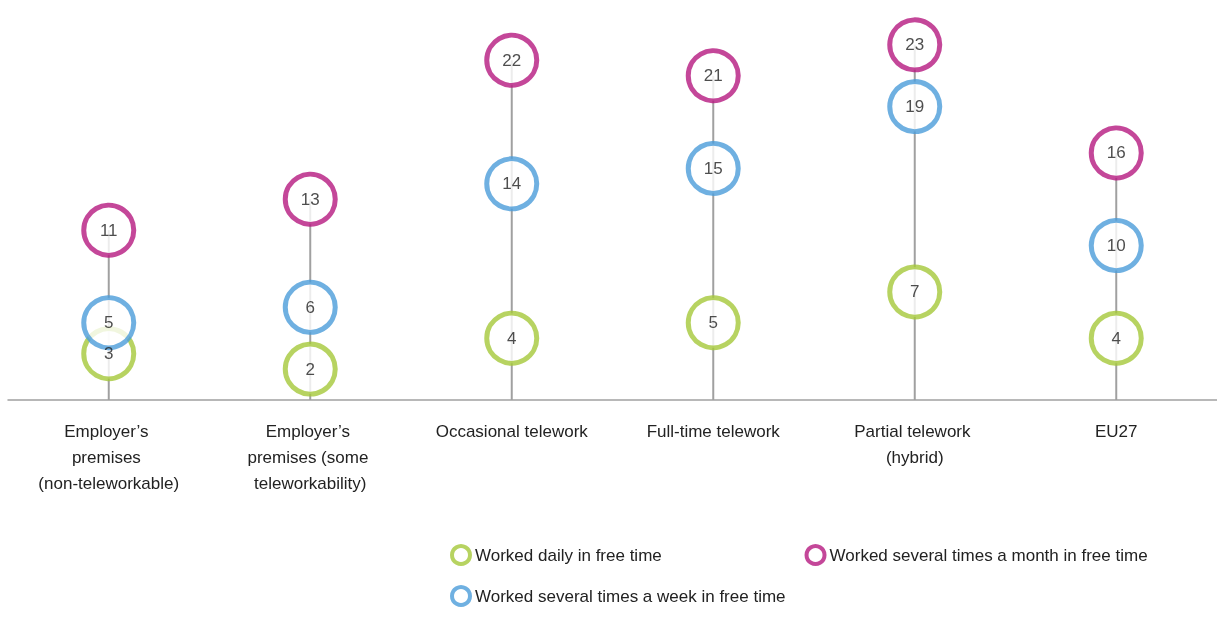  I want to click on data-label: 2, so click(310, 369).